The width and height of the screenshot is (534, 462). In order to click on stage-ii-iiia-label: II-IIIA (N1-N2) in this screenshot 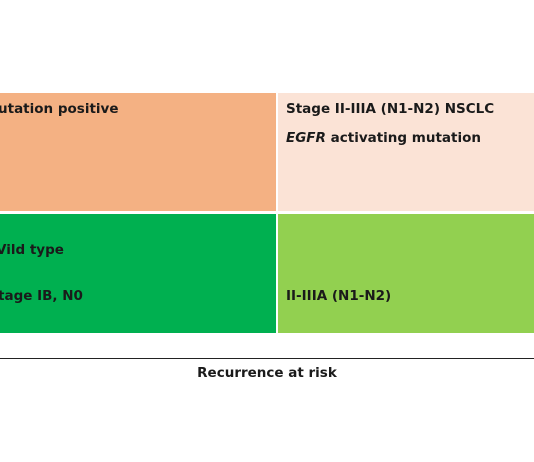, I will do `click(339, 296)`.